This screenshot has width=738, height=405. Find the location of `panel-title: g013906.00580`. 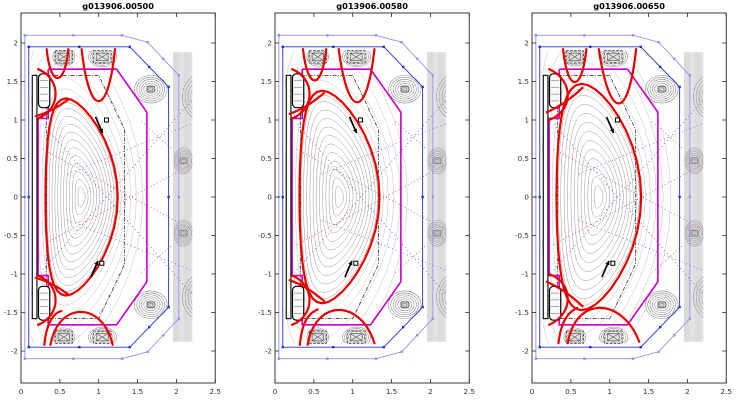

panel-title: g013906.00580 is located at coordinates (372, 6).